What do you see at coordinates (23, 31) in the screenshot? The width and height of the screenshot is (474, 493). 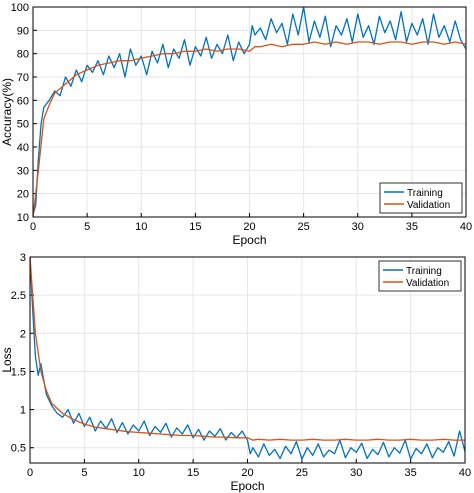 I see `y-tick-label: 90` at bounding box center [23, 31].